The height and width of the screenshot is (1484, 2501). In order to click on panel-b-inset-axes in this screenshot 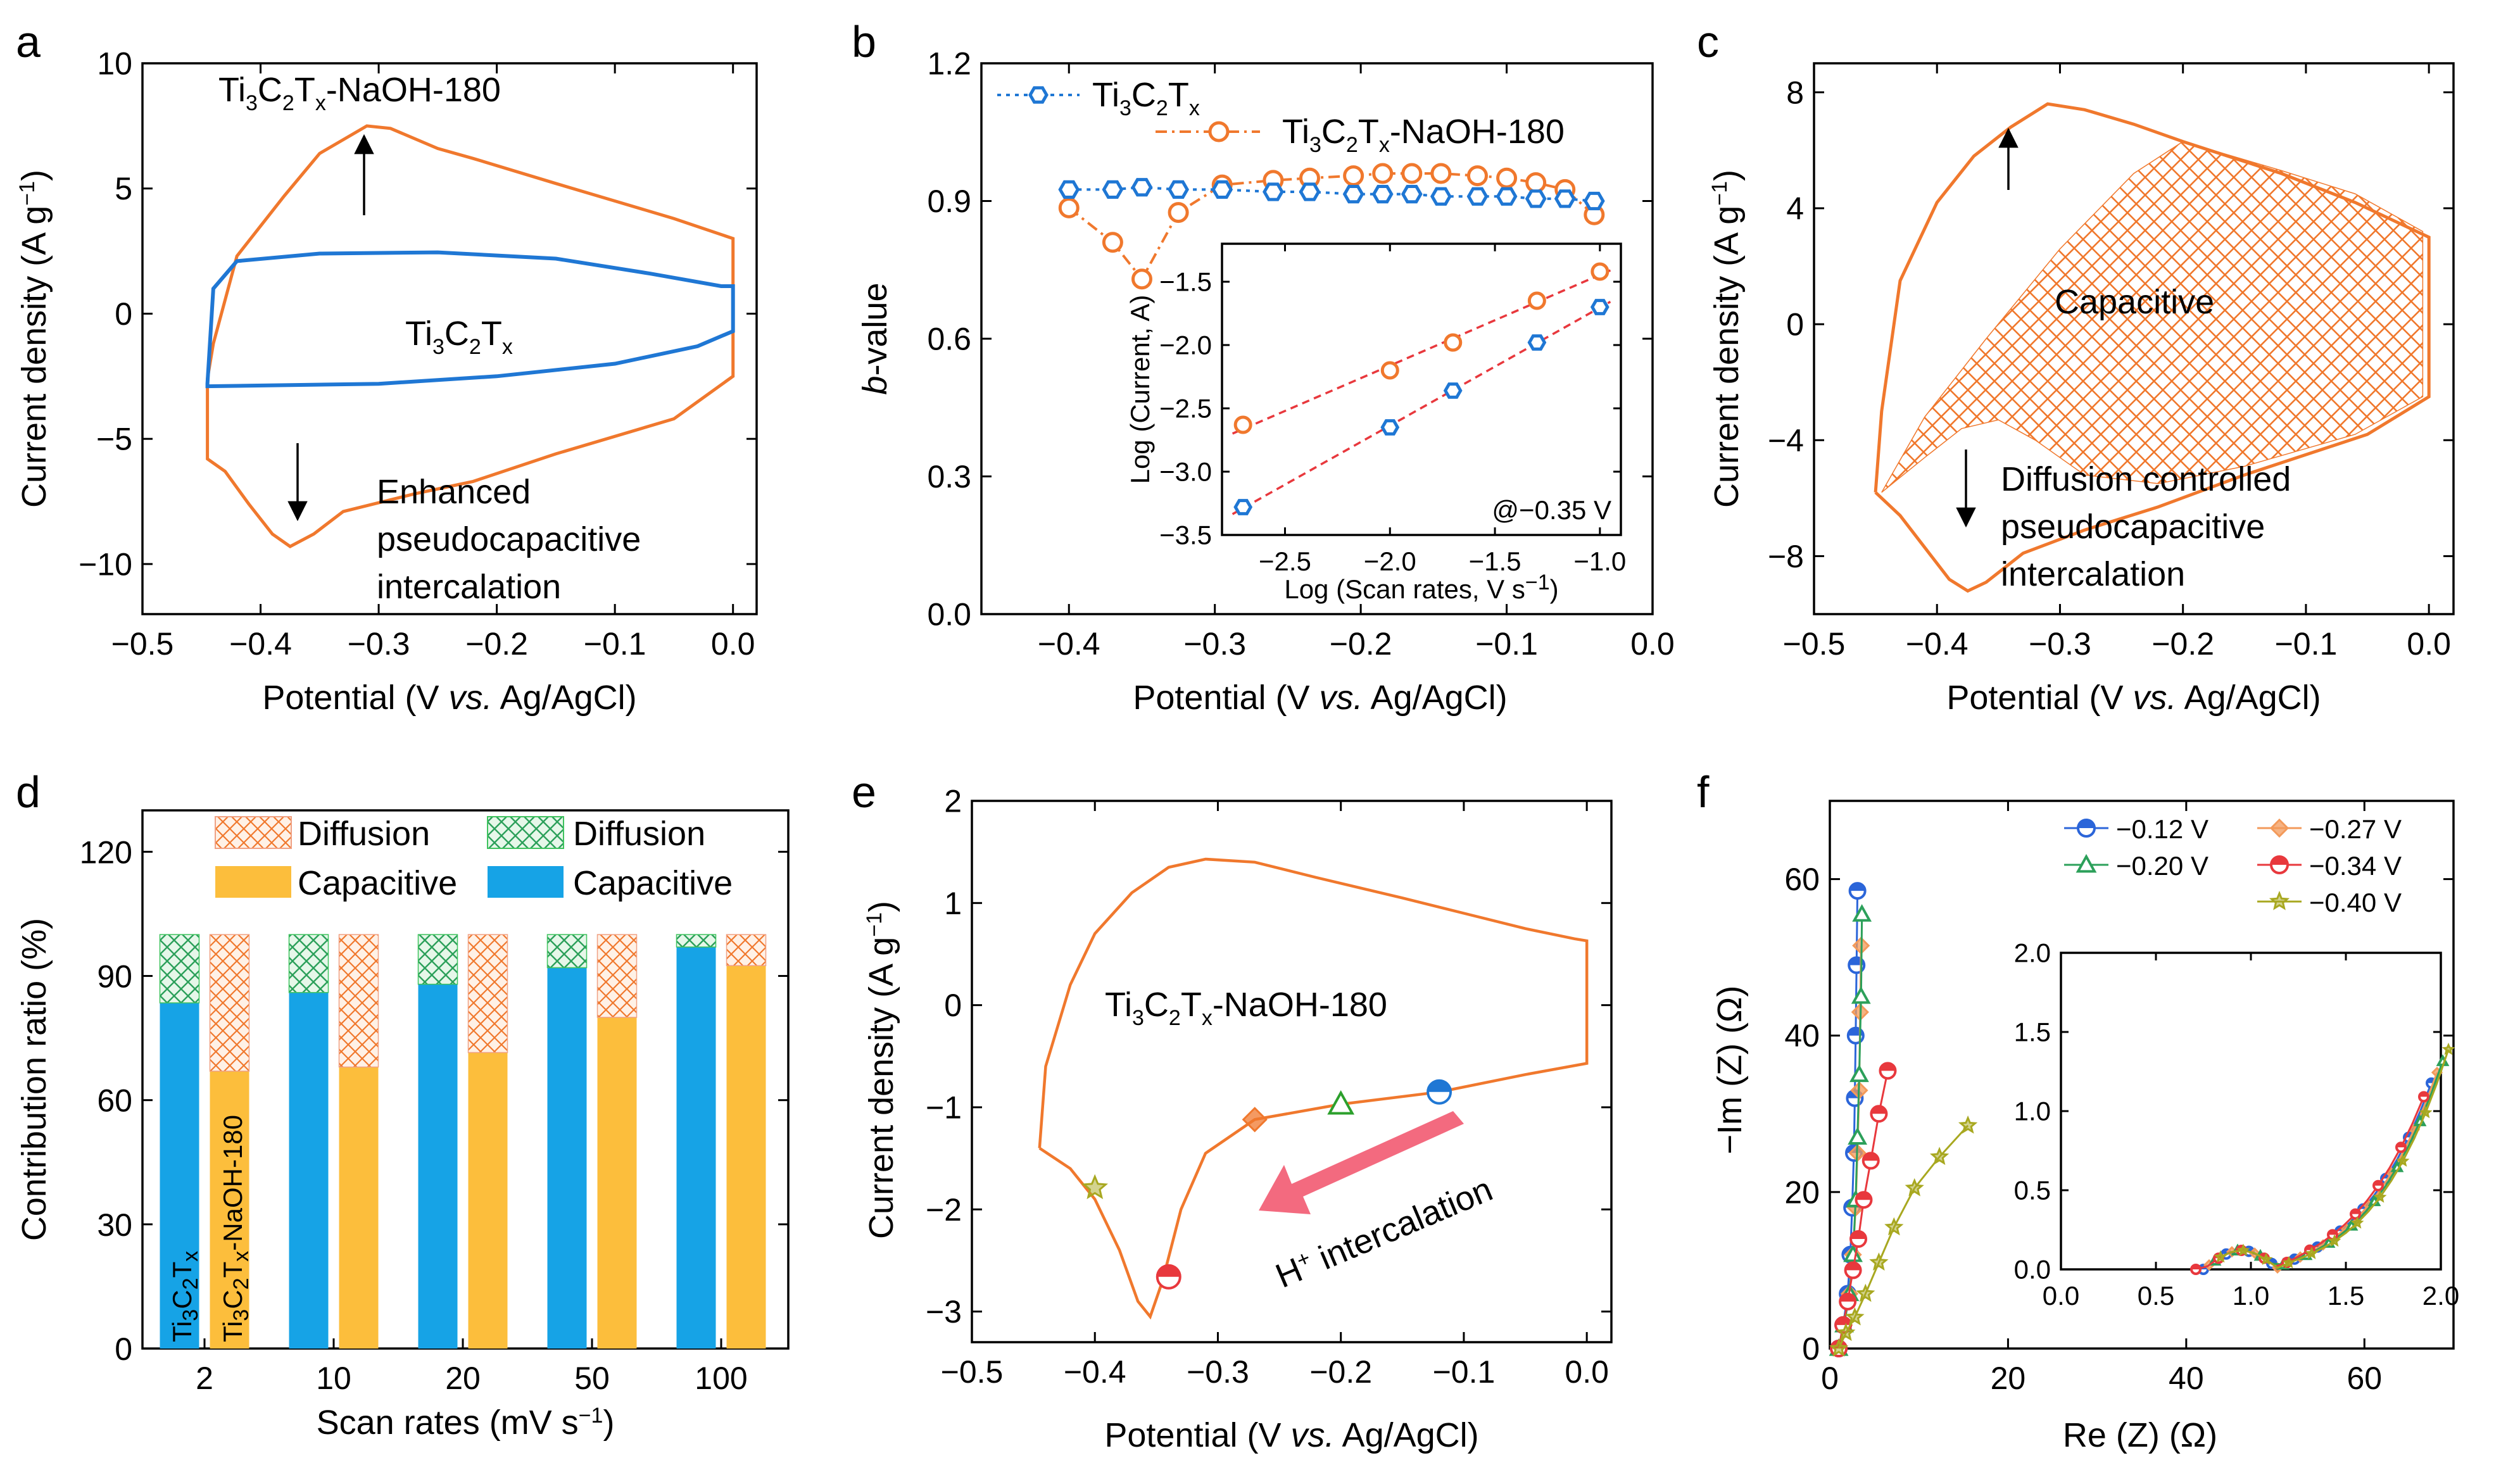, I will do `click(1421, 389)`.